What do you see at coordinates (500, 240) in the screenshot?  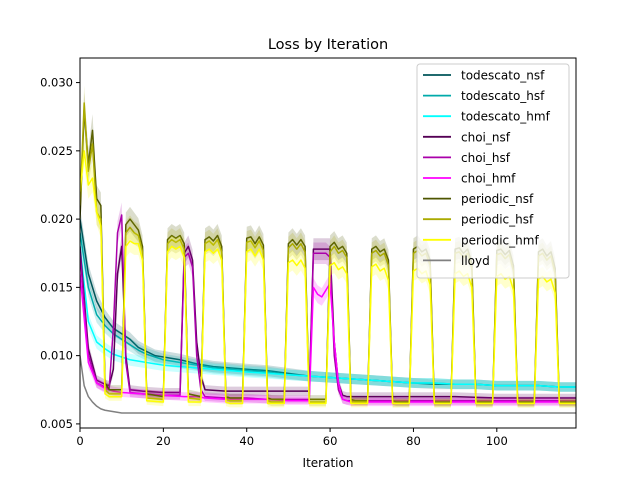 I see `legend-label-periodic-hmf: periodic_hmf` at bounding box center [500, 240].